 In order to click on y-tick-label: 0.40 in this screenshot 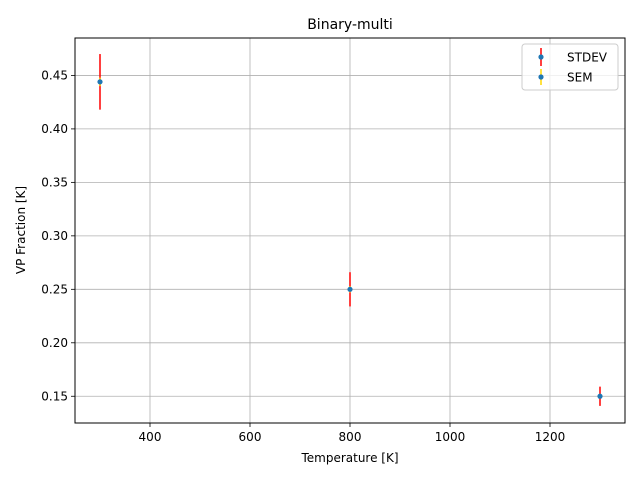, I will do `click(54, 129)`.